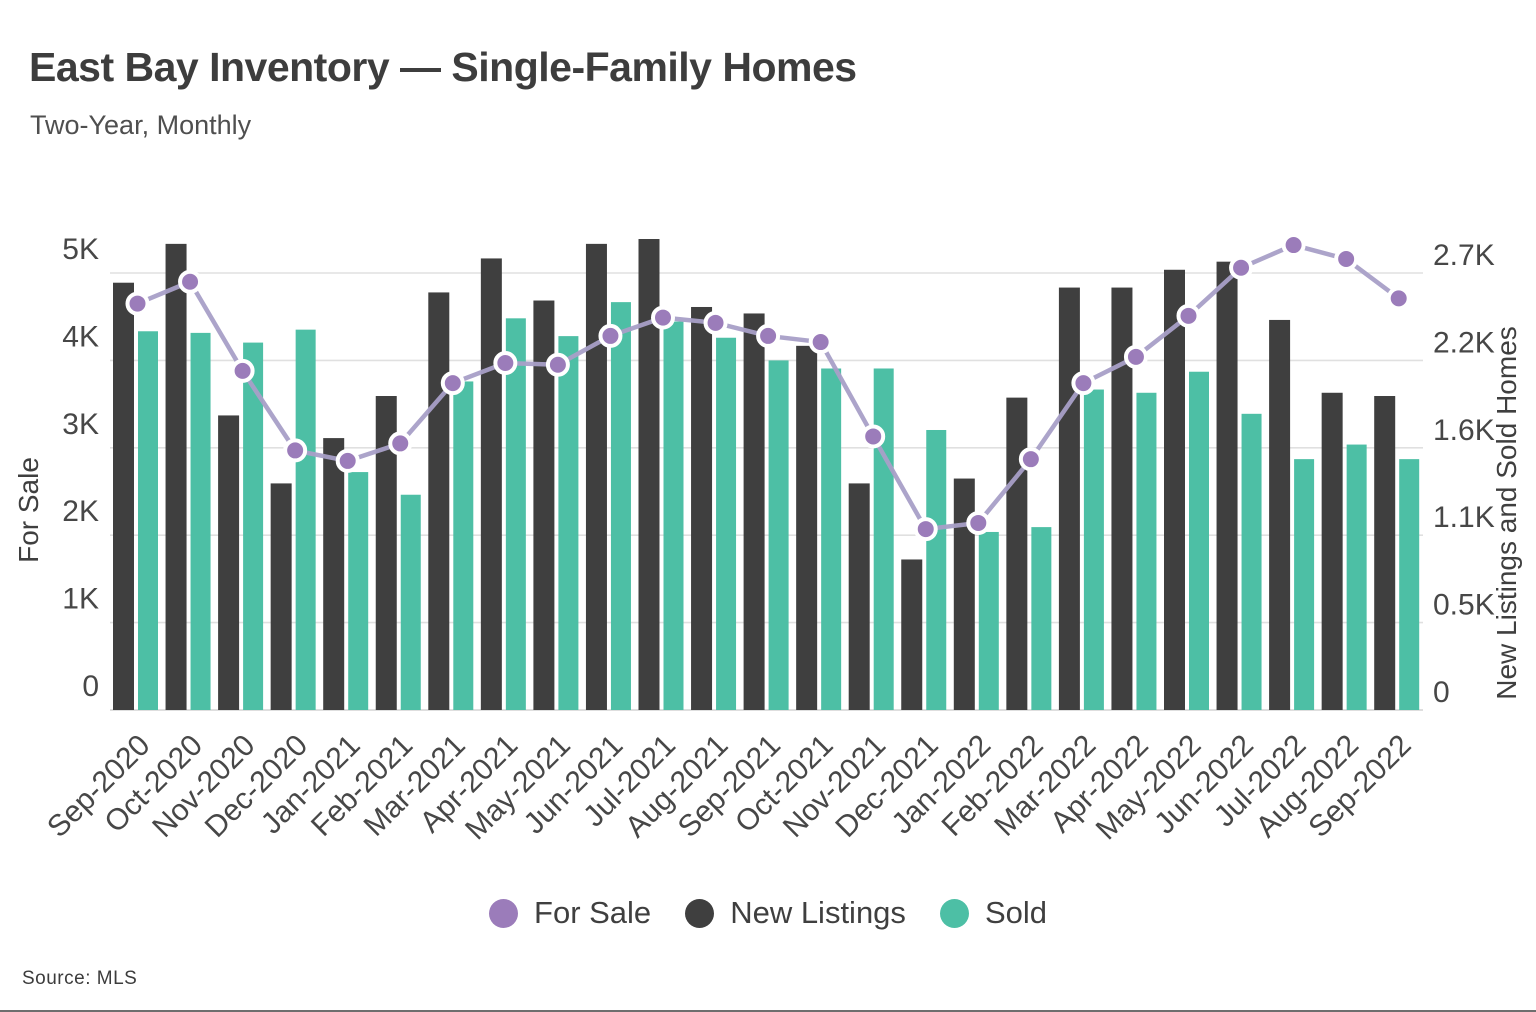 The image size is (1536, 1012). What do you see at coordinates (80, 249) in the screenshot?
I see `left-axis-tick: 5K` at bounding box center [80, 249].